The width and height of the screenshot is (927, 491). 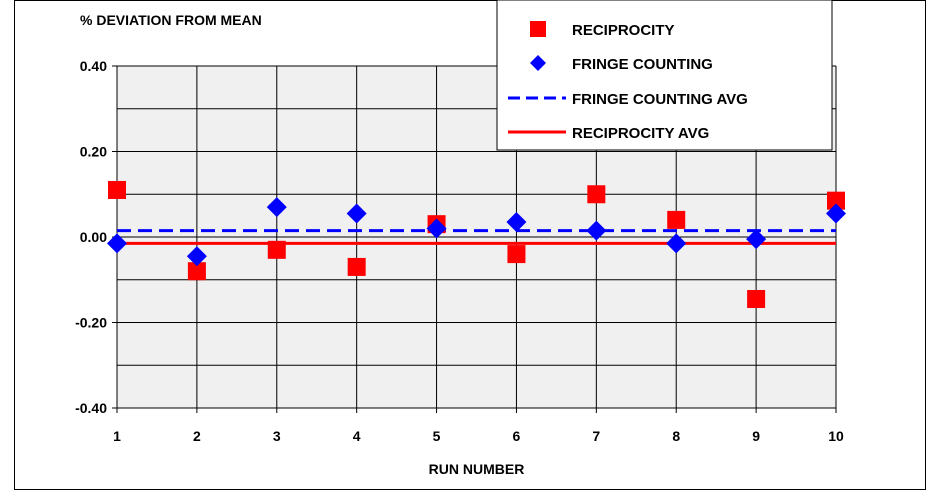 I want to click on y-tick-label: 0.20, so click(x=93, y=152).